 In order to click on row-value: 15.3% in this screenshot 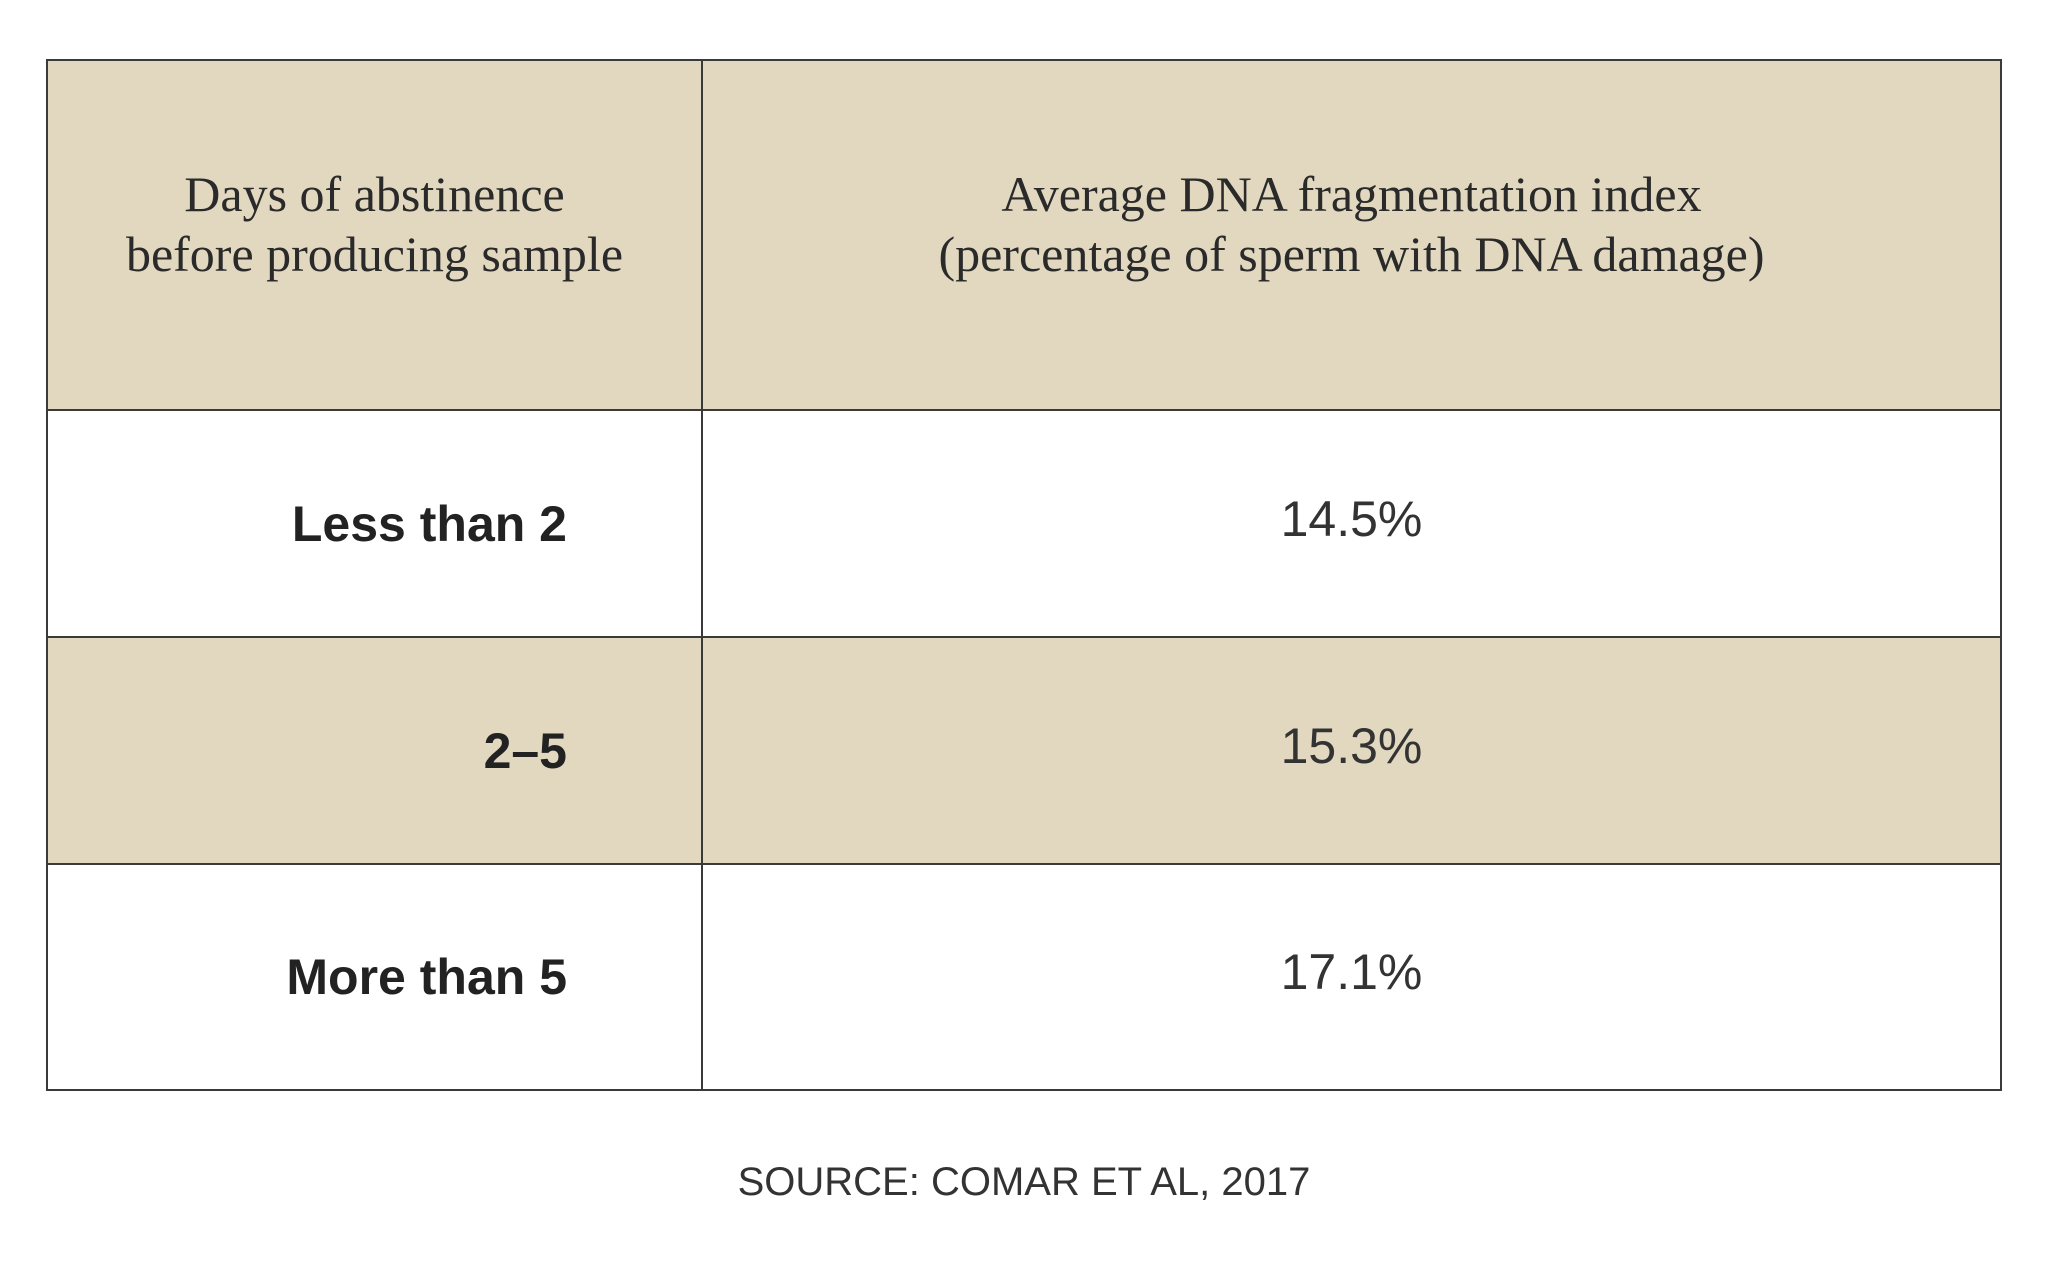, I will do `click(1351, 750)`.